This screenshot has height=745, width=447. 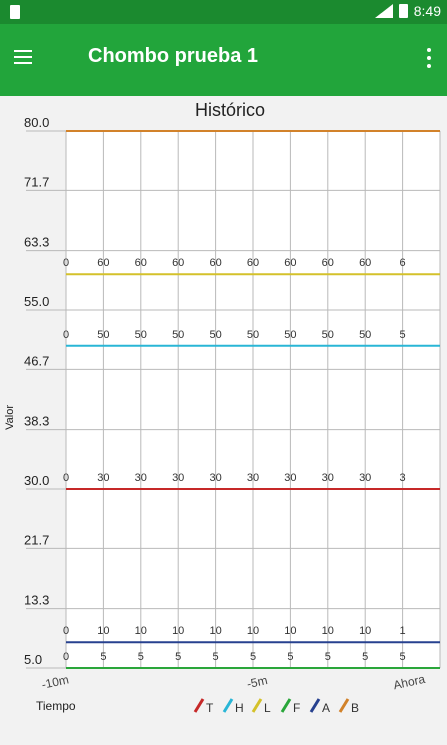 What do you see at coordinates (173, 56) in the screenshot?
I see `app-title: Chombo prueba 1` at bounding box center [173, 56].